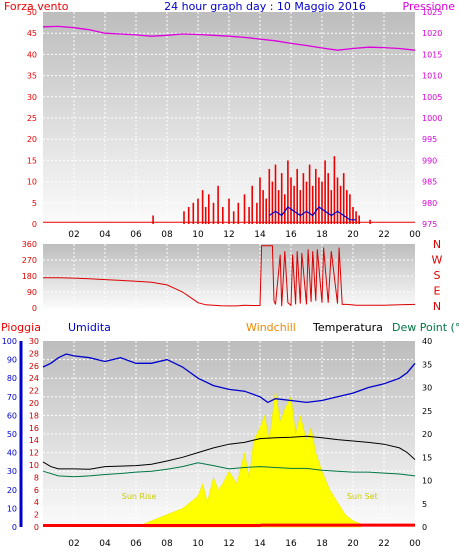 This screenshot has width=459, height=555. I want to click on direction-tick-label: 360, so click(29, 244).